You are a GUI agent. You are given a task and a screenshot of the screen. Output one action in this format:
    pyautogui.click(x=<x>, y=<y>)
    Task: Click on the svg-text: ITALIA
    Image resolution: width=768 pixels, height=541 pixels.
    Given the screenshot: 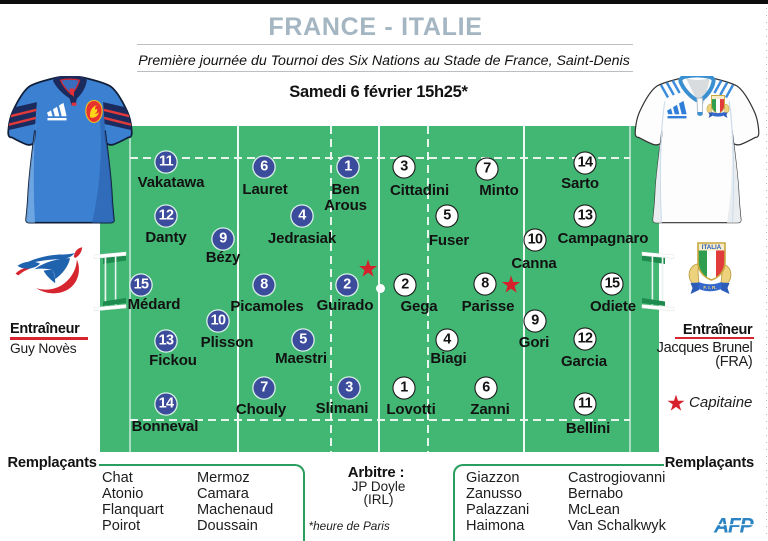 What is the action you would take?
    pyautogui.click(x=712, y=247)
    